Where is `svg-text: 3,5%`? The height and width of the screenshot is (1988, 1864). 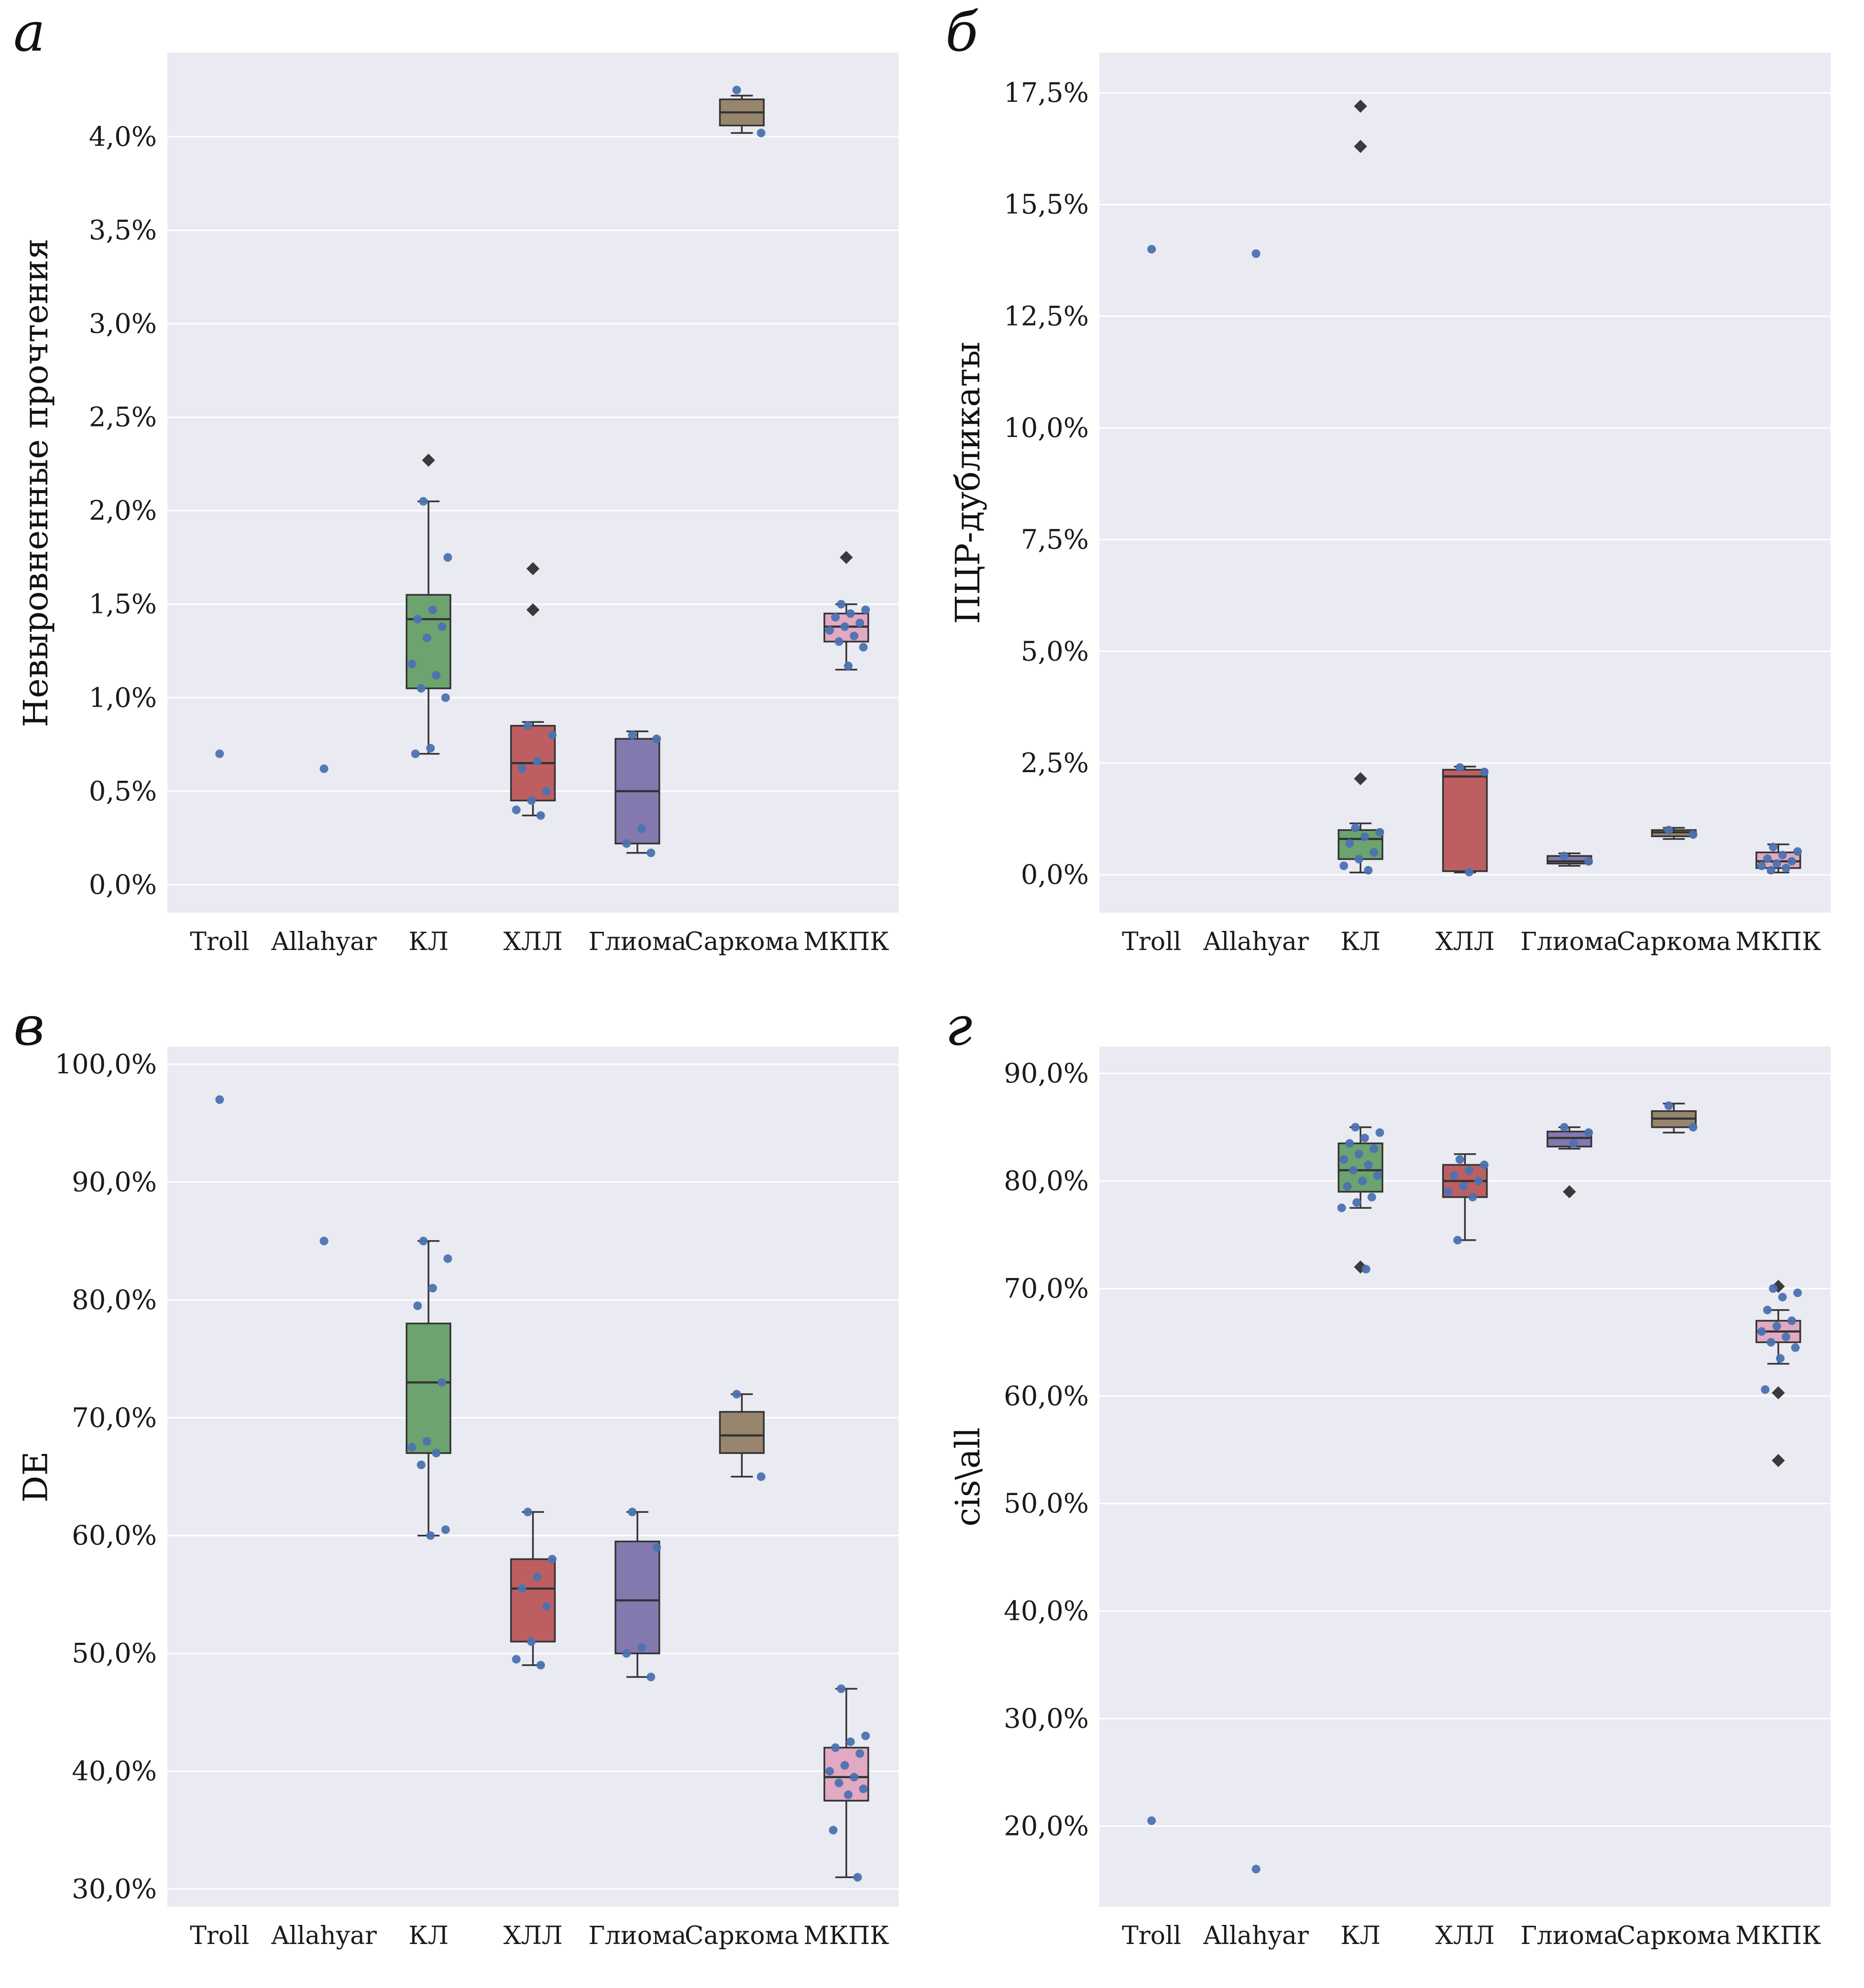
svg-text: 3,5% is located at coordinates (123, 230).